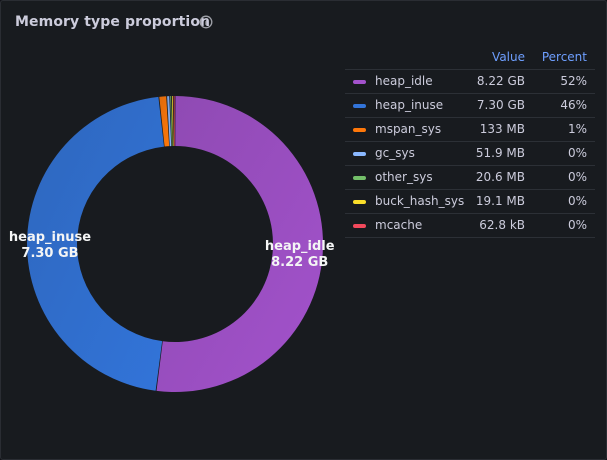 This screenshot has height=460, width=607. I want to click on legend-value: 133 MB, so click(502, 129).